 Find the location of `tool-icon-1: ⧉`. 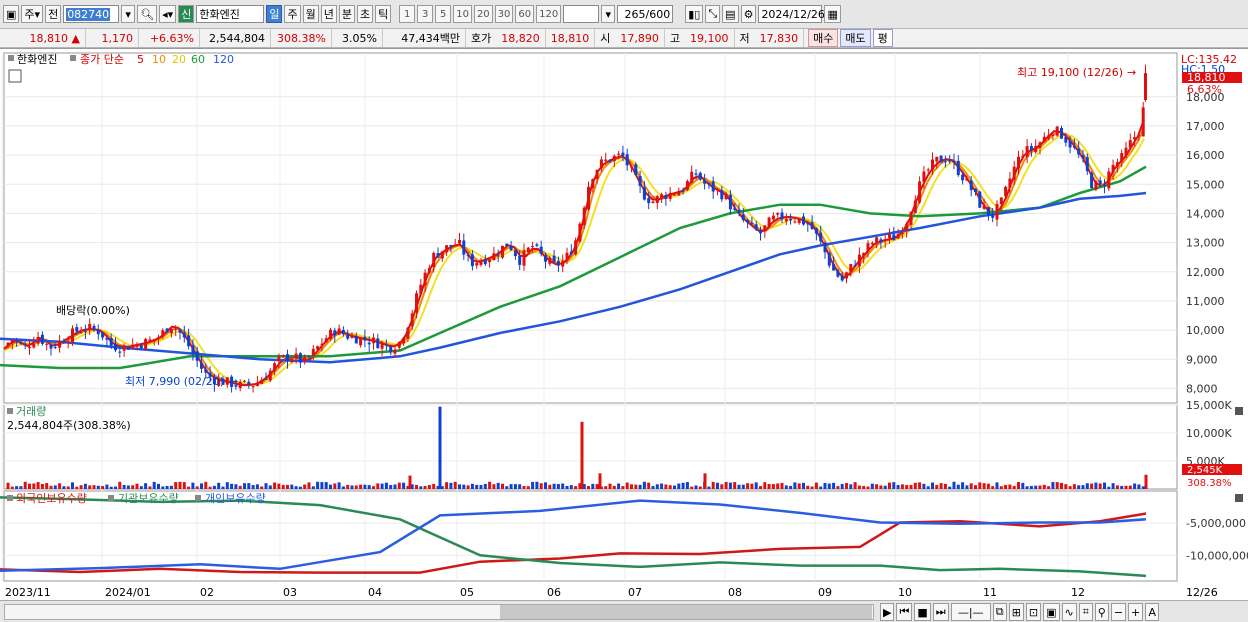

tool-icon-1: ⧉ is located at coordinates (999, 612).